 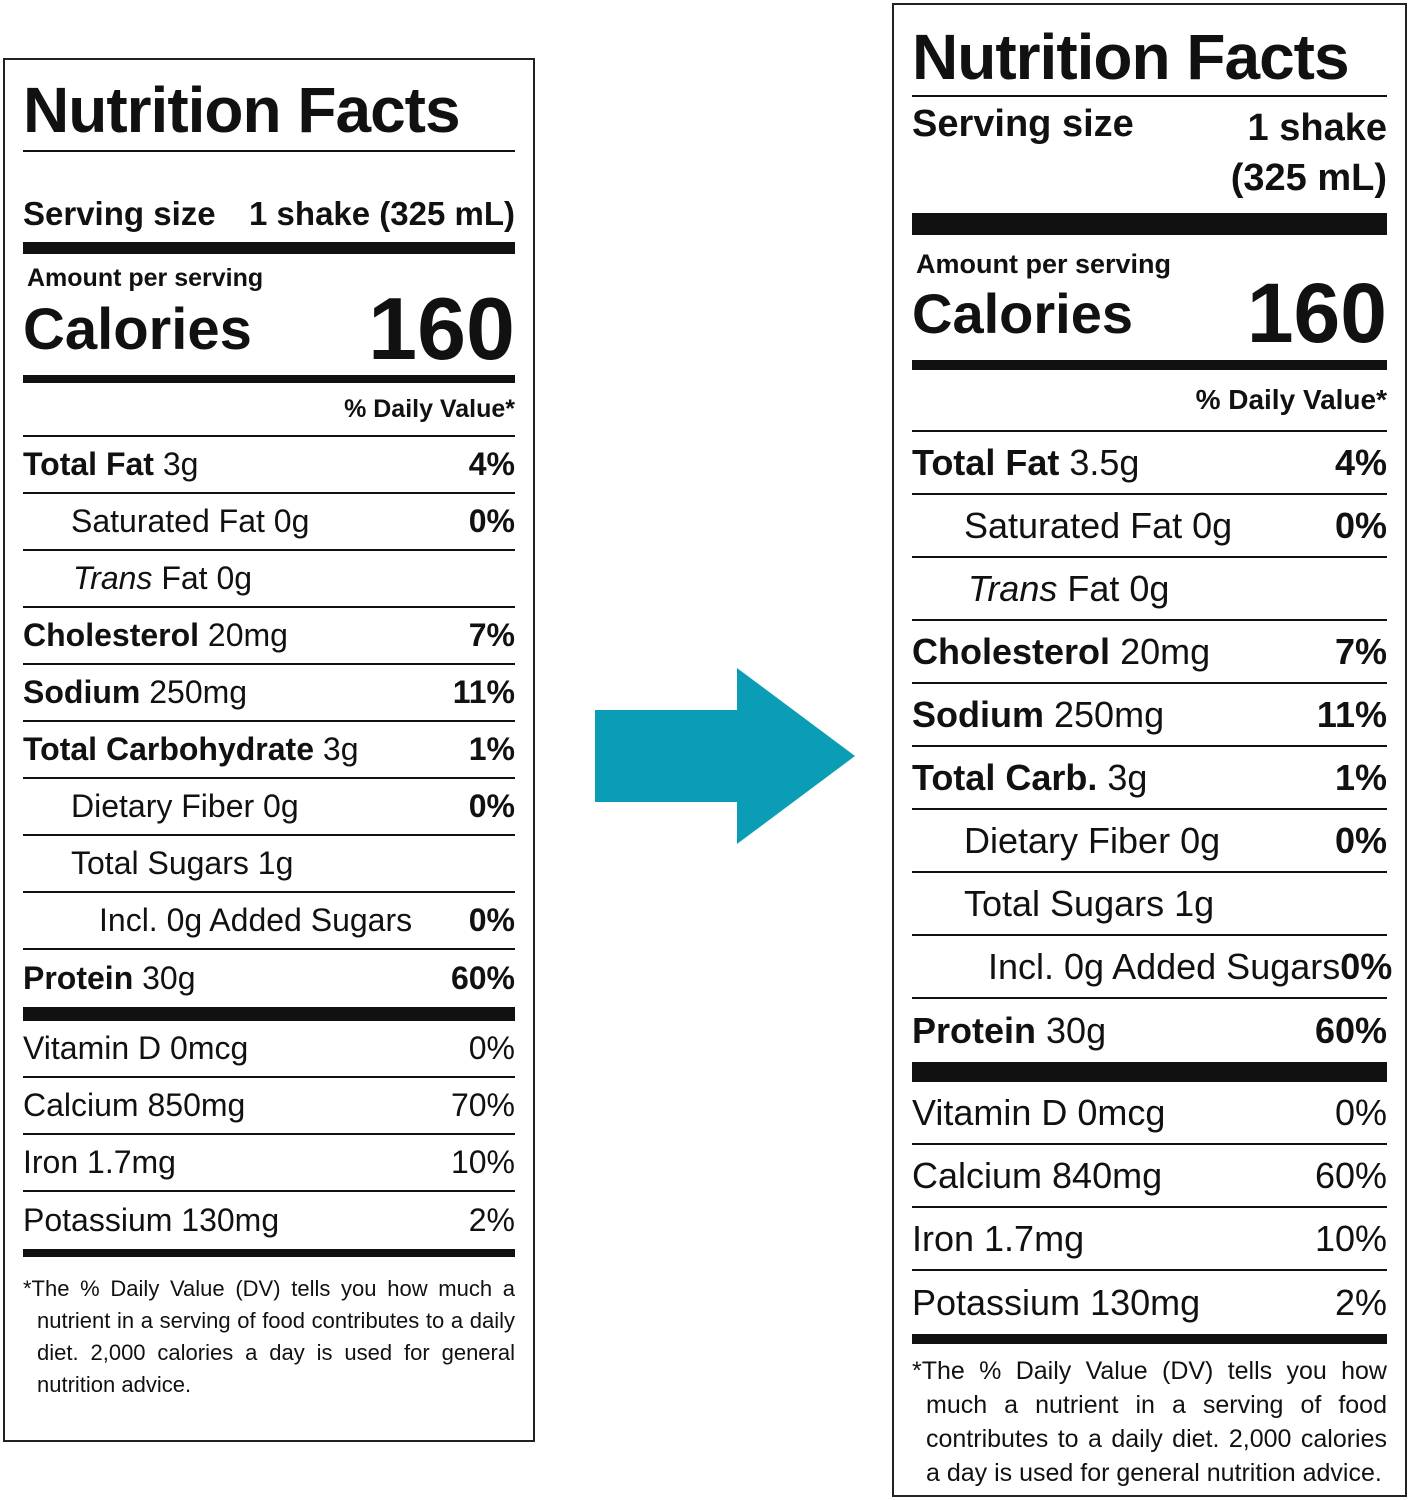 What do you see at coordinates (1149, 153) in the screenshot?
I see `serving-size-row: Serving size 1 shake (325 mL)` at bounding box center [1149, 153].